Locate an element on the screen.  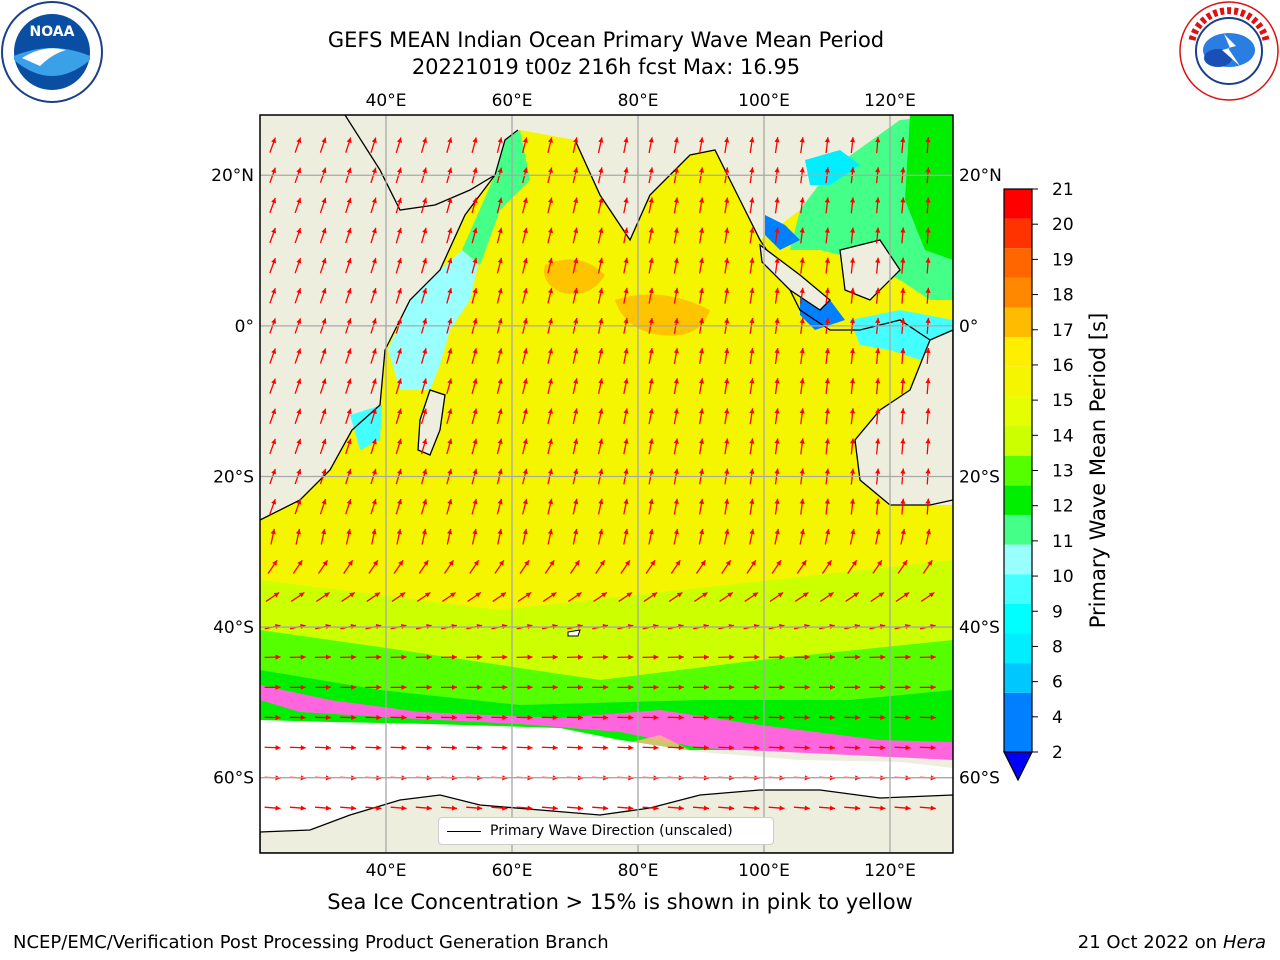
colorbar-tick-label: 15 is located at coordinates (1063, 401).